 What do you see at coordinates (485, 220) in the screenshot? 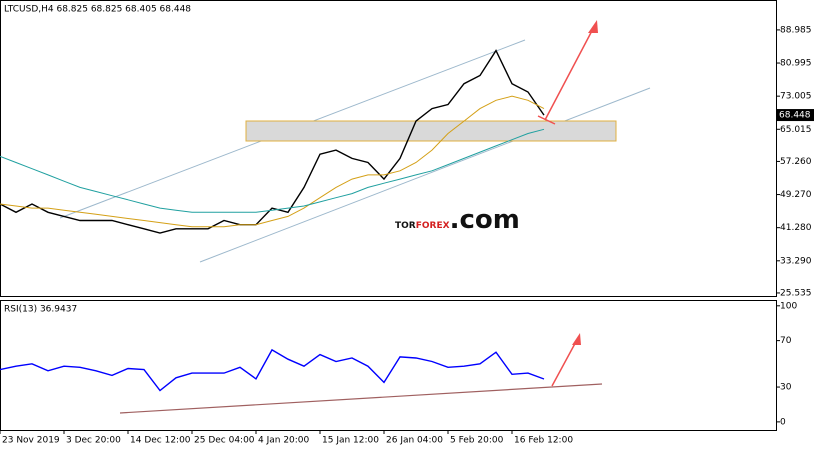
I see `logo-part: .com` at bounding box center [485, 220].